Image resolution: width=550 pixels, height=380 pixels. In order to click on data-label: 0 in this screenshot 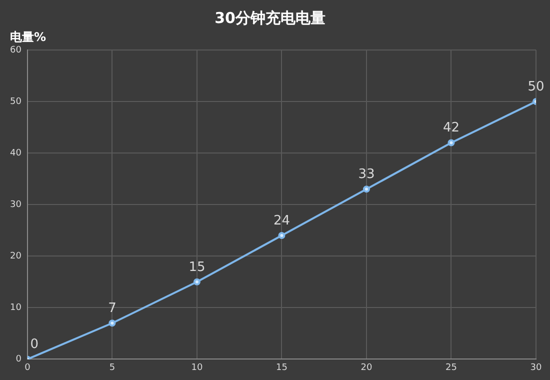, I will do `click(34, 344)`.